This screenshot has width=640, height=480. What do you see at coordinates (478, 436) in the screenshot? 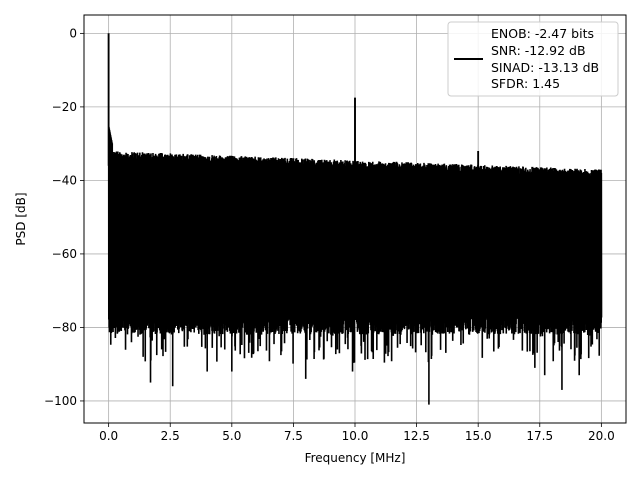
I see `x-tick-label: 15.0` at bounding box center [478, 436].